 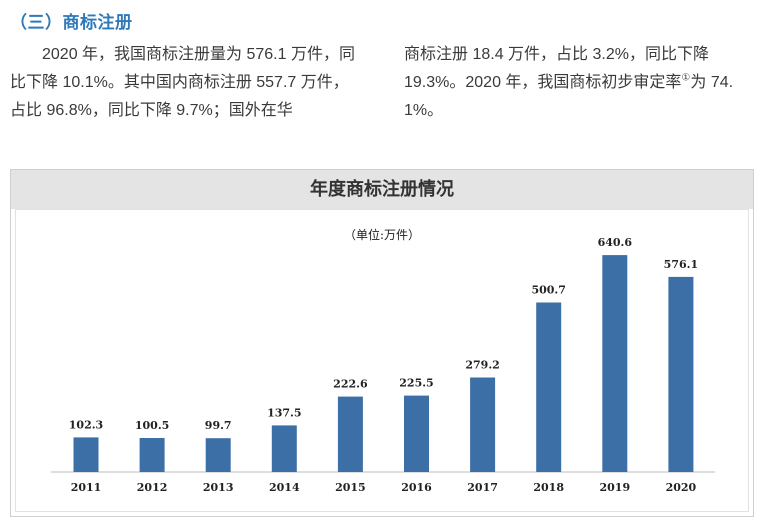 I want to click on x-tick-label-2012: 2012, so click(x=152, y=487).